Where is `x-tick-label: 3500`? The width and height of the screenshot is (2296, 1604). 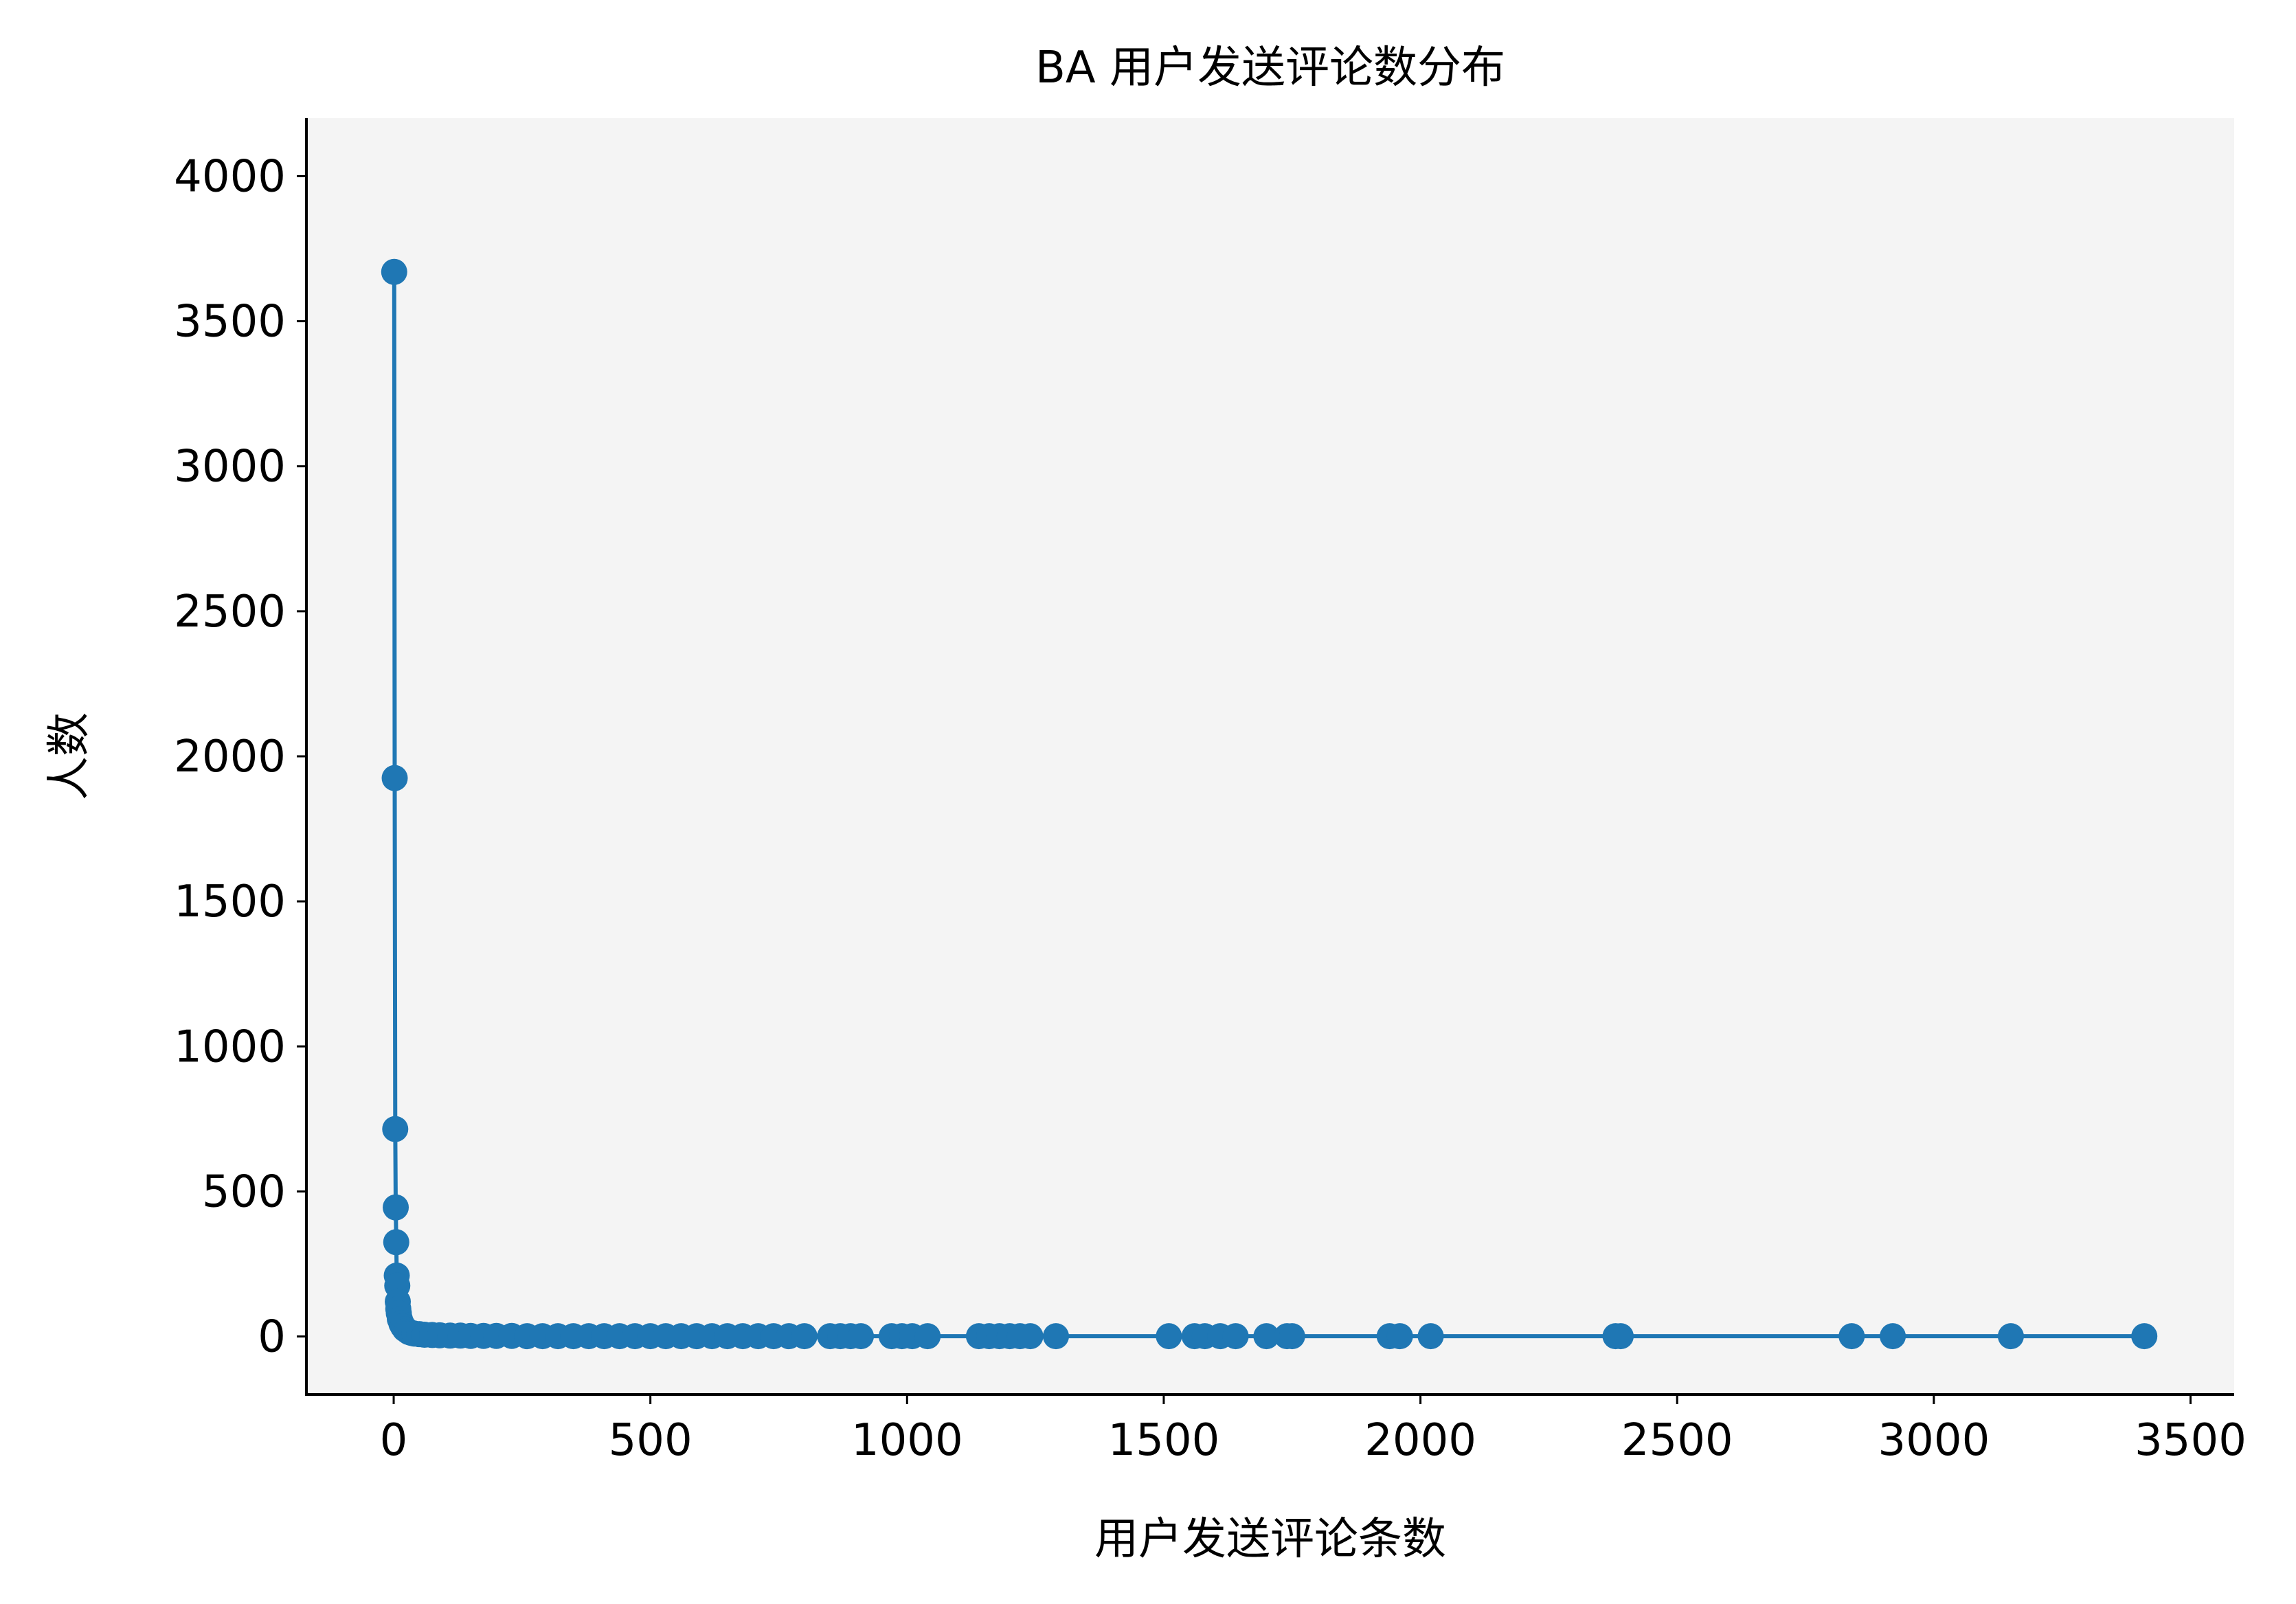
x-tick-label: 3500 is located at coordinates (2191, 1440).